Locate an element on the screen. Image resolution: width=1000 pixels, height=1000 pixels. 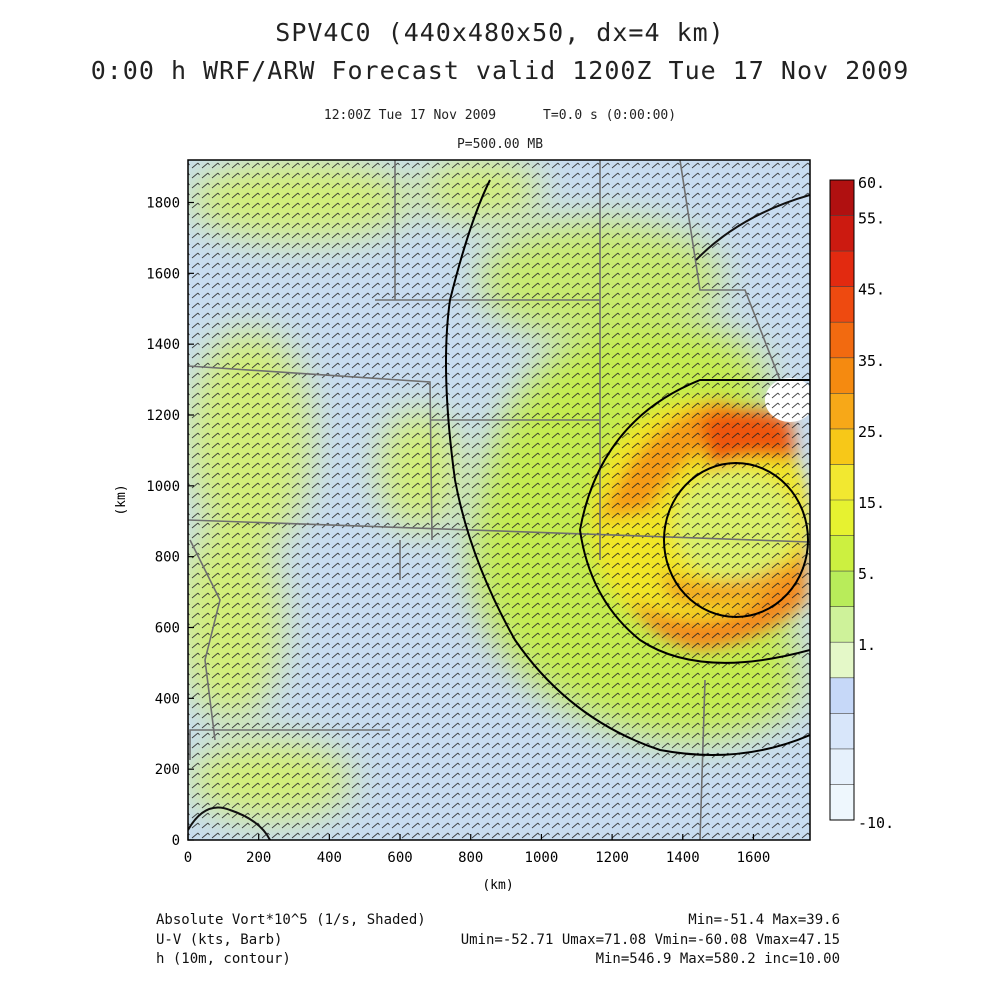
colorbar-label: 45. is located at coordinates (871, 290).